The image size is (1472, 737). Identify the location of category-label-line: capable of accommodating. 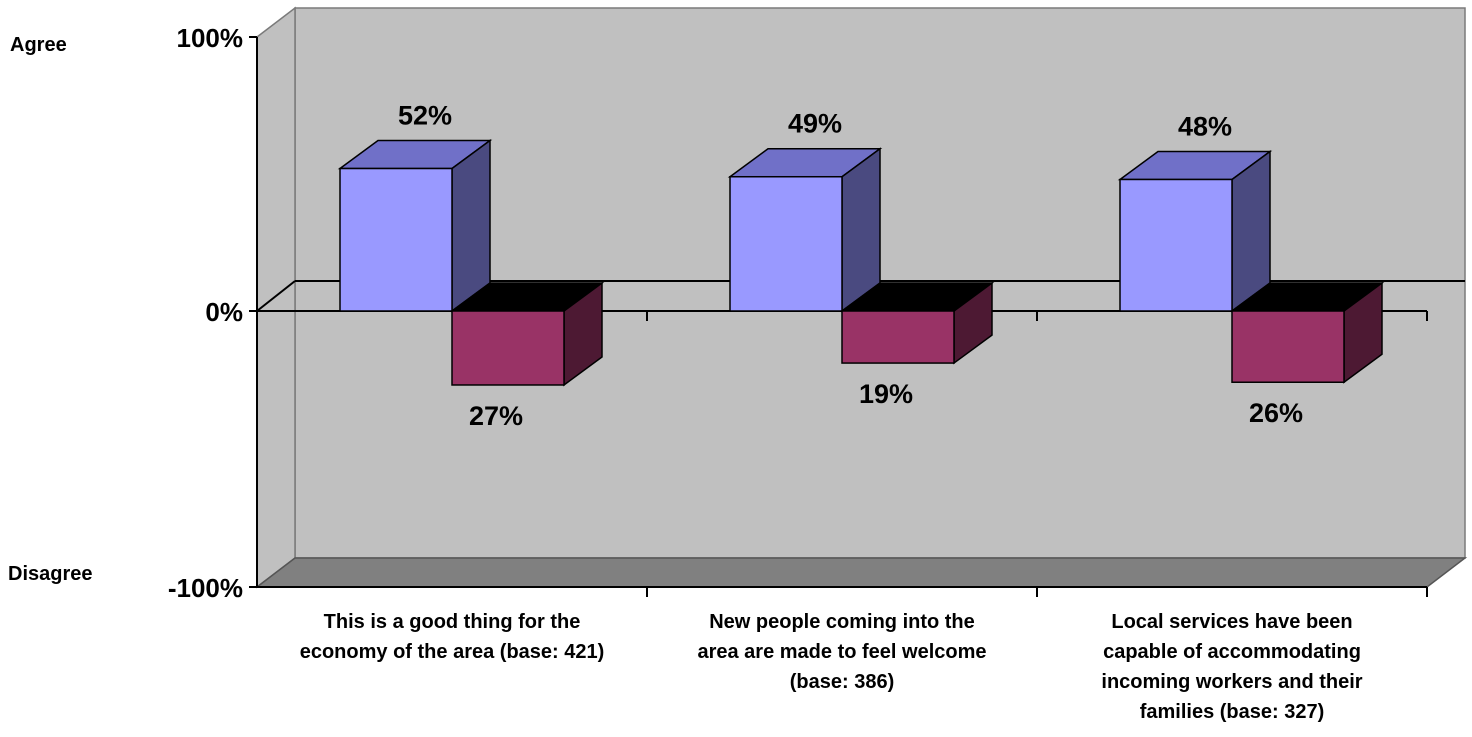
(1232, 652).